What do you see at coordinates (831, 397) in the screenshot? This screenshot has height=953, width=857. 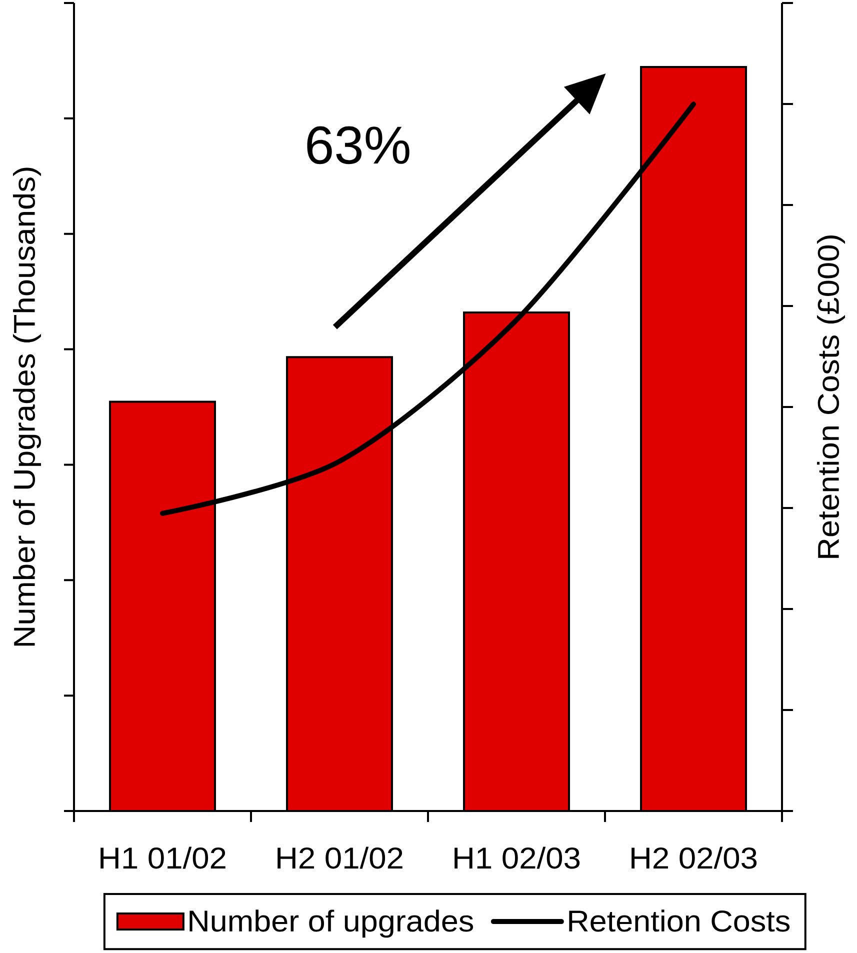 I see `y2-axis-title: Retention Costs (£000)` at bounding box center [831, 397].